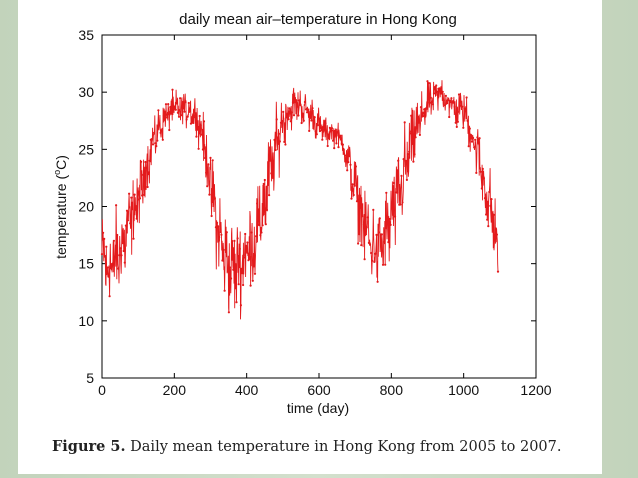  I want to click on y-tick-label: 35, so click(86, 35).